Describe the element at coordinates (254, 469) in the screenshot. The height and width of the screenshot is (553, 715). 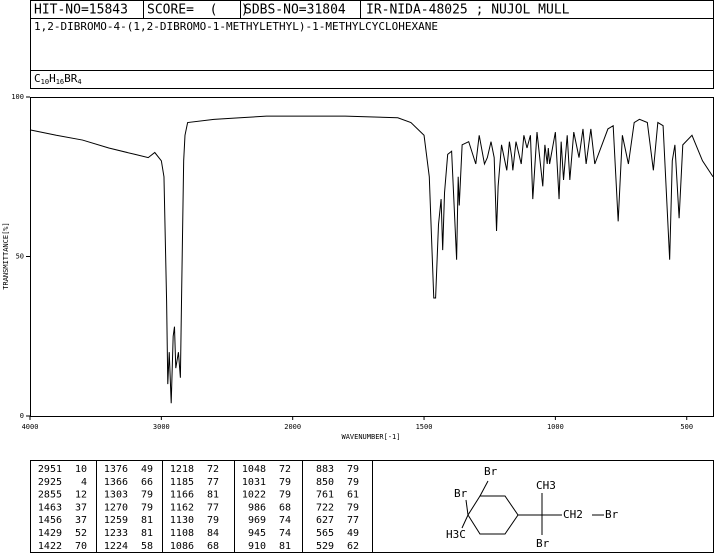
I see `peak-wavenumber: 1048` at that location.